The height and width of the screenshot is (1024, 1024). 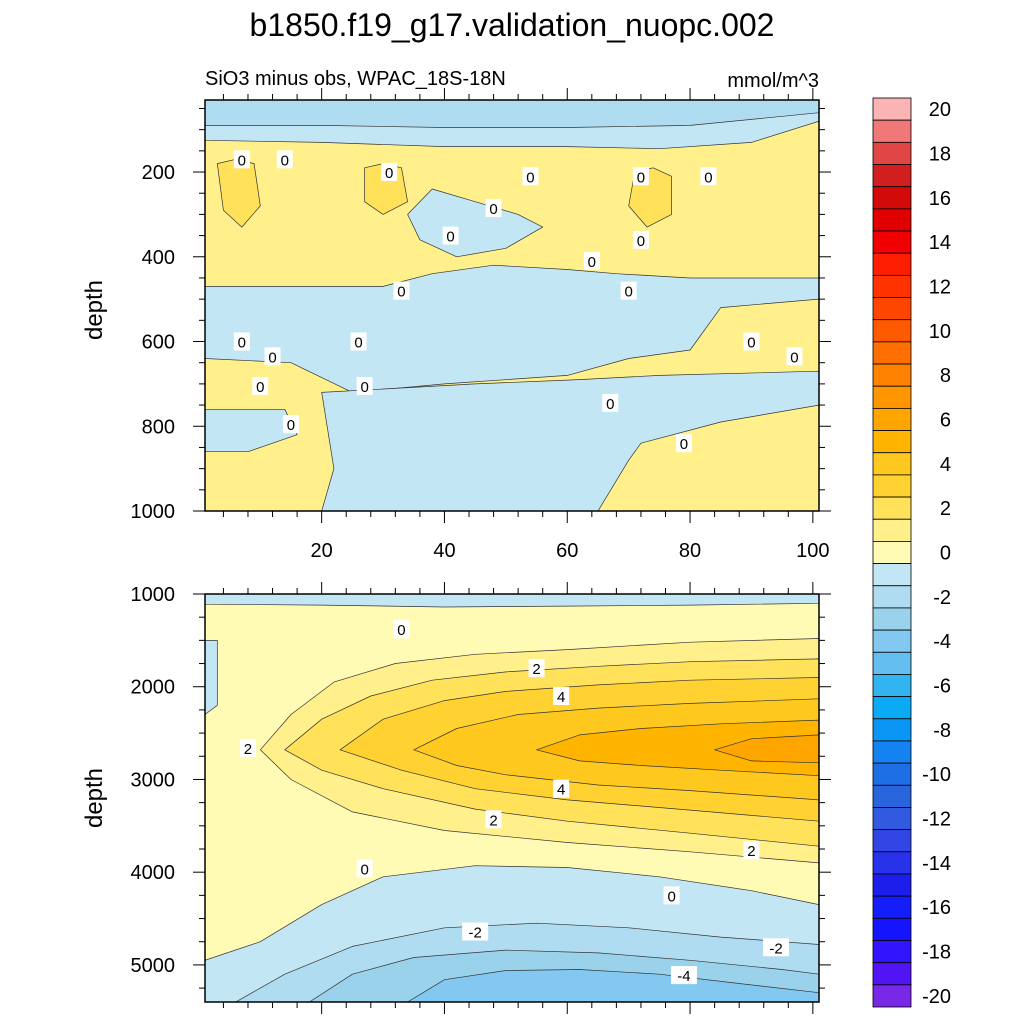 I want to click on colorbar-tick-label: -12, so click(x=936, y=820).